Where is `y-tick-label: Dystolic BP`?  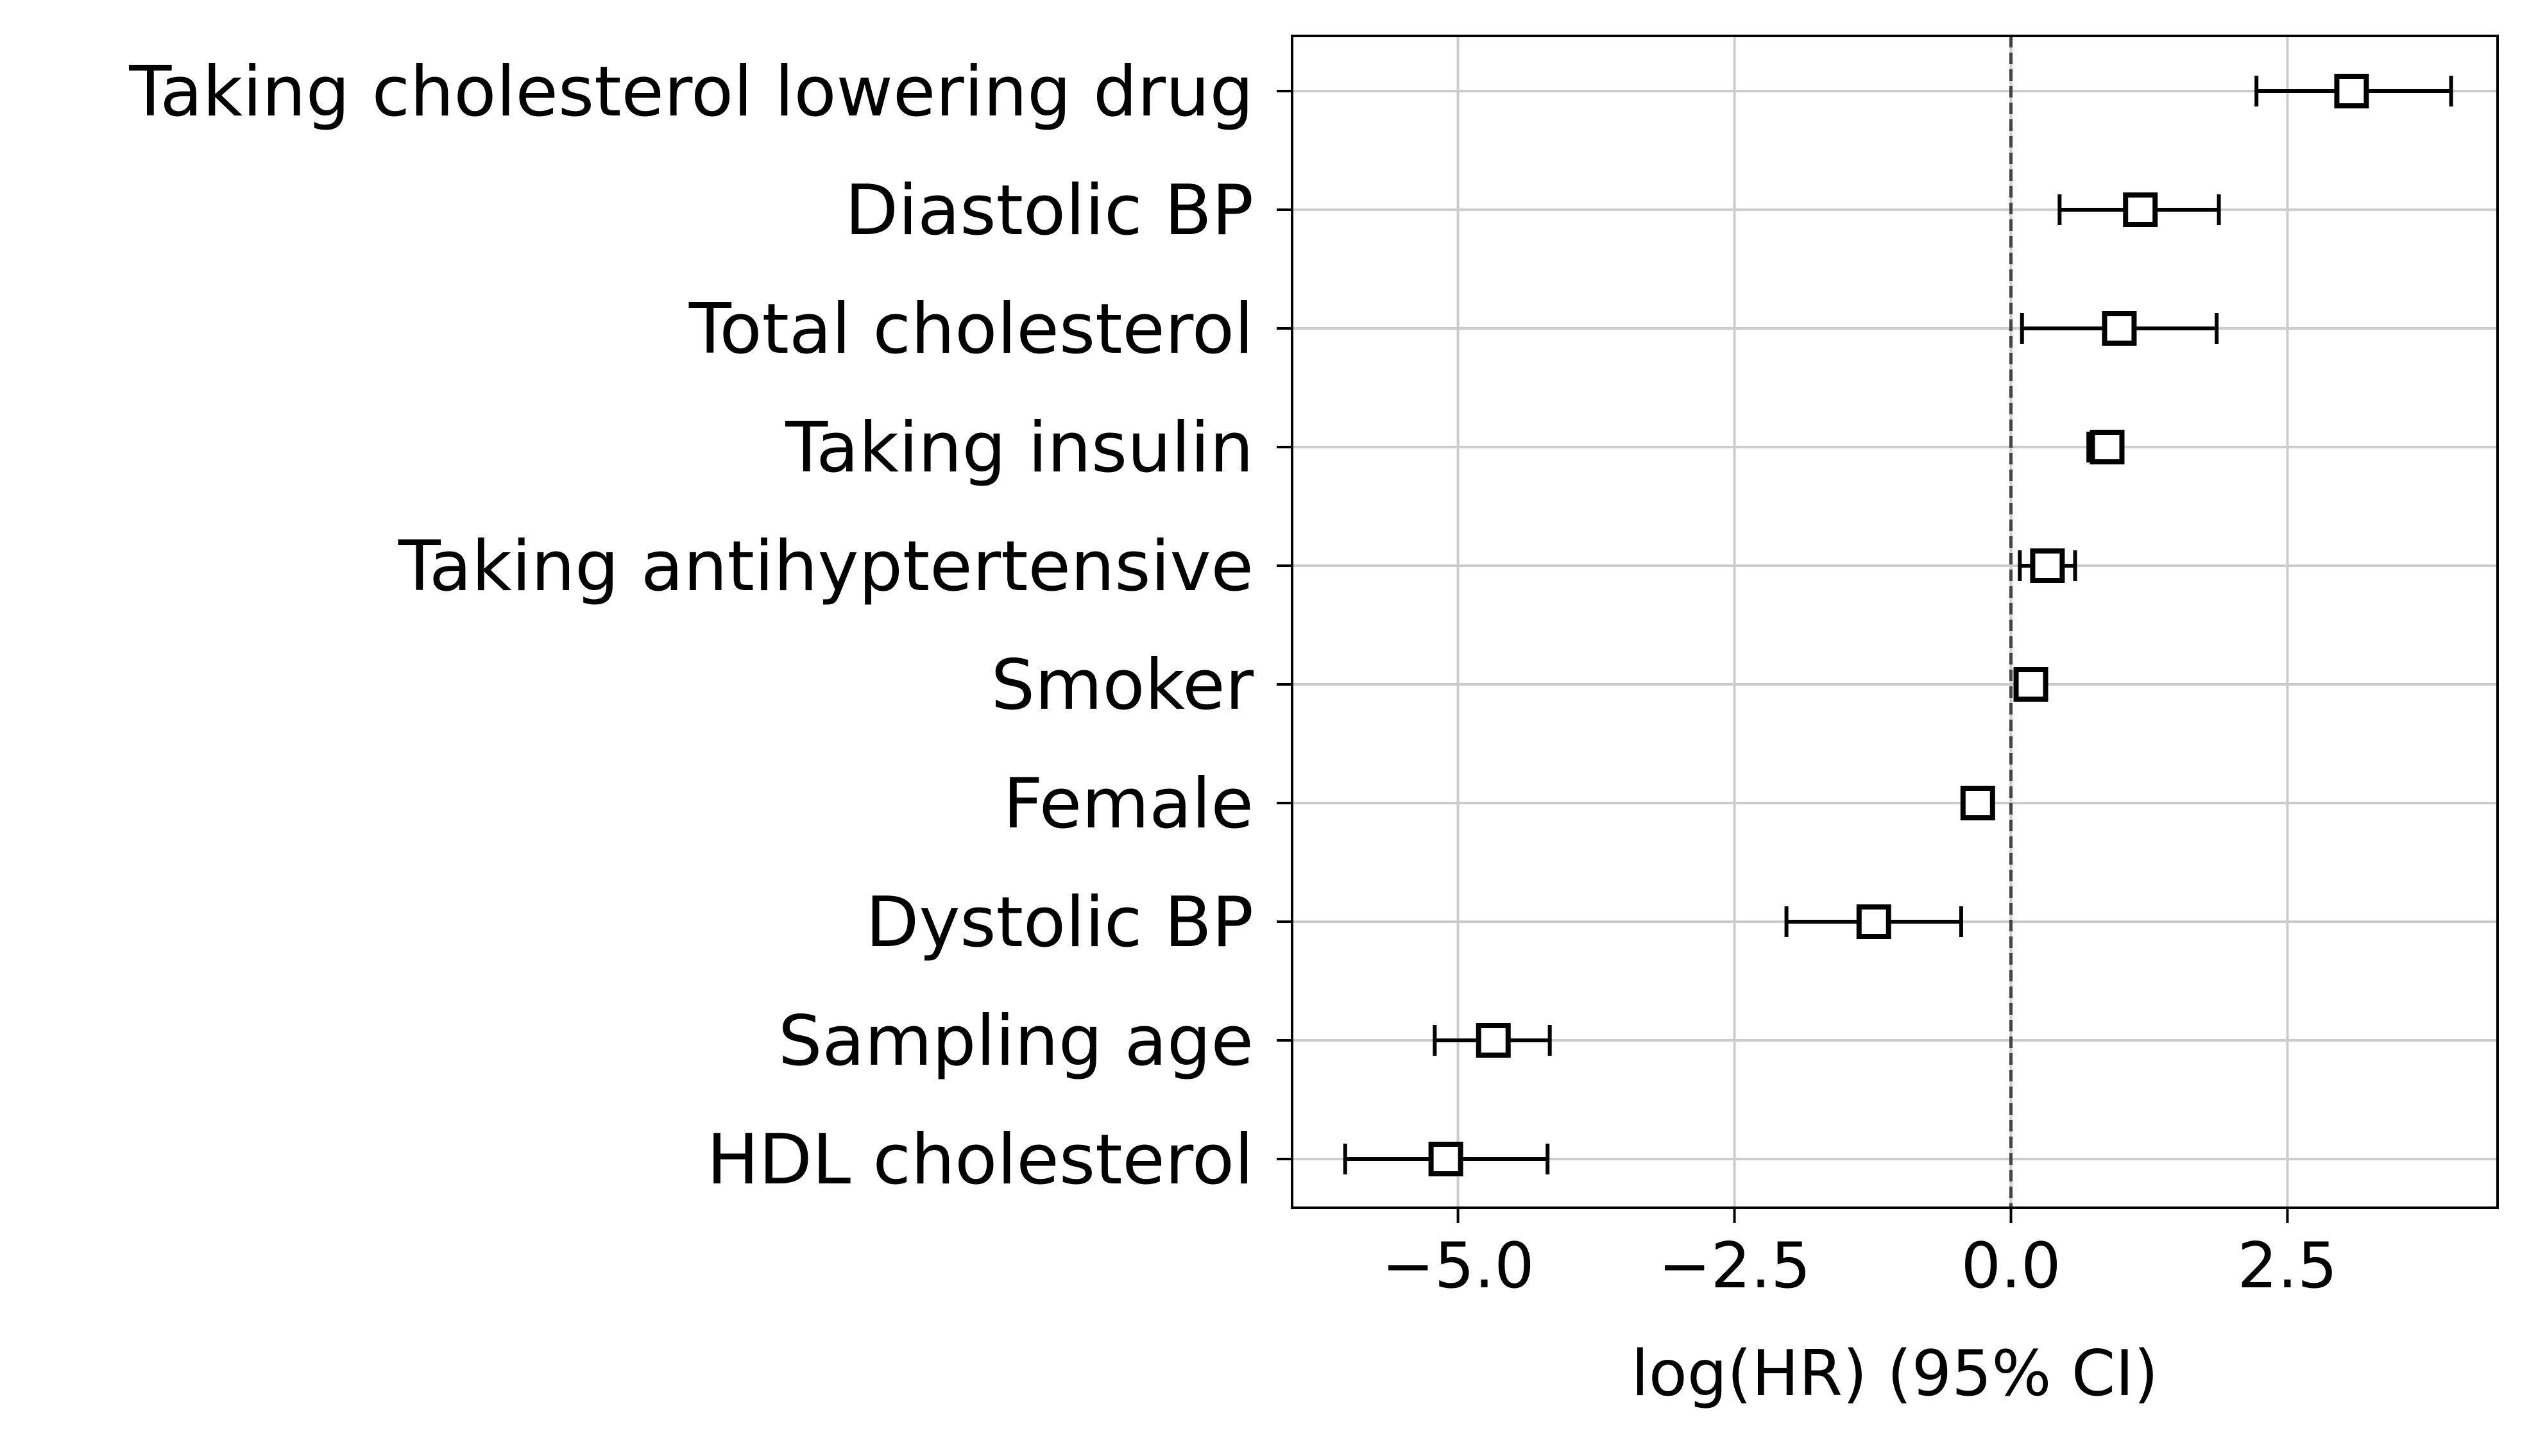 y-tick-label: Dystolic BP is located at coordinates (1059, 923).